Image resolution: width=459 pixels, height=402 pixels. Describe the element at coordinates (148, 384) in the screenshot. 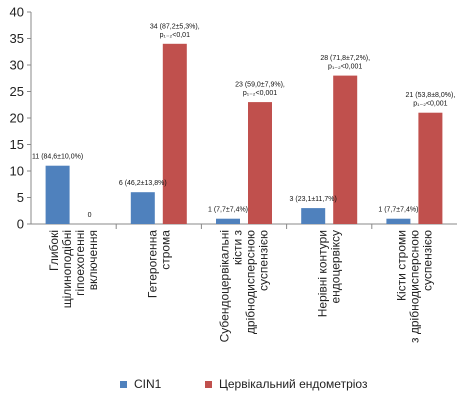

I see `legend-label-1: CIN1` at that location.